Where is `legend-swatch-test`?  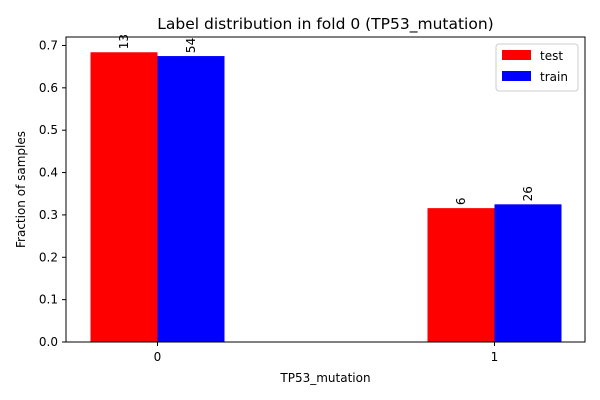 legend-swatch-test is located at coordinates (516, 55).